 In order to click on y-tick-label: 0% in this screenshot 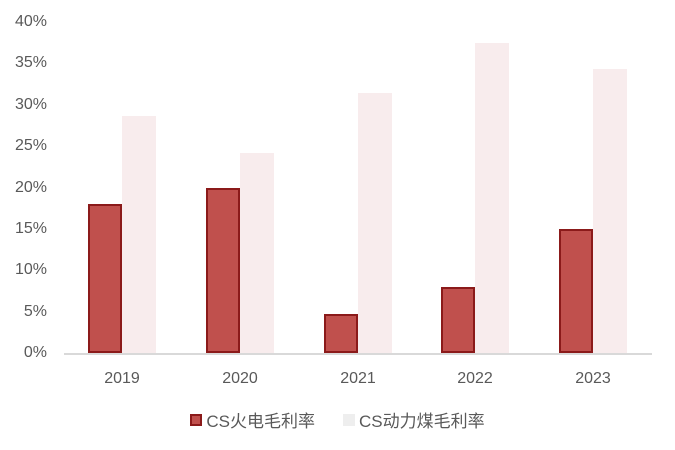, I will do `click(35, 352)`.